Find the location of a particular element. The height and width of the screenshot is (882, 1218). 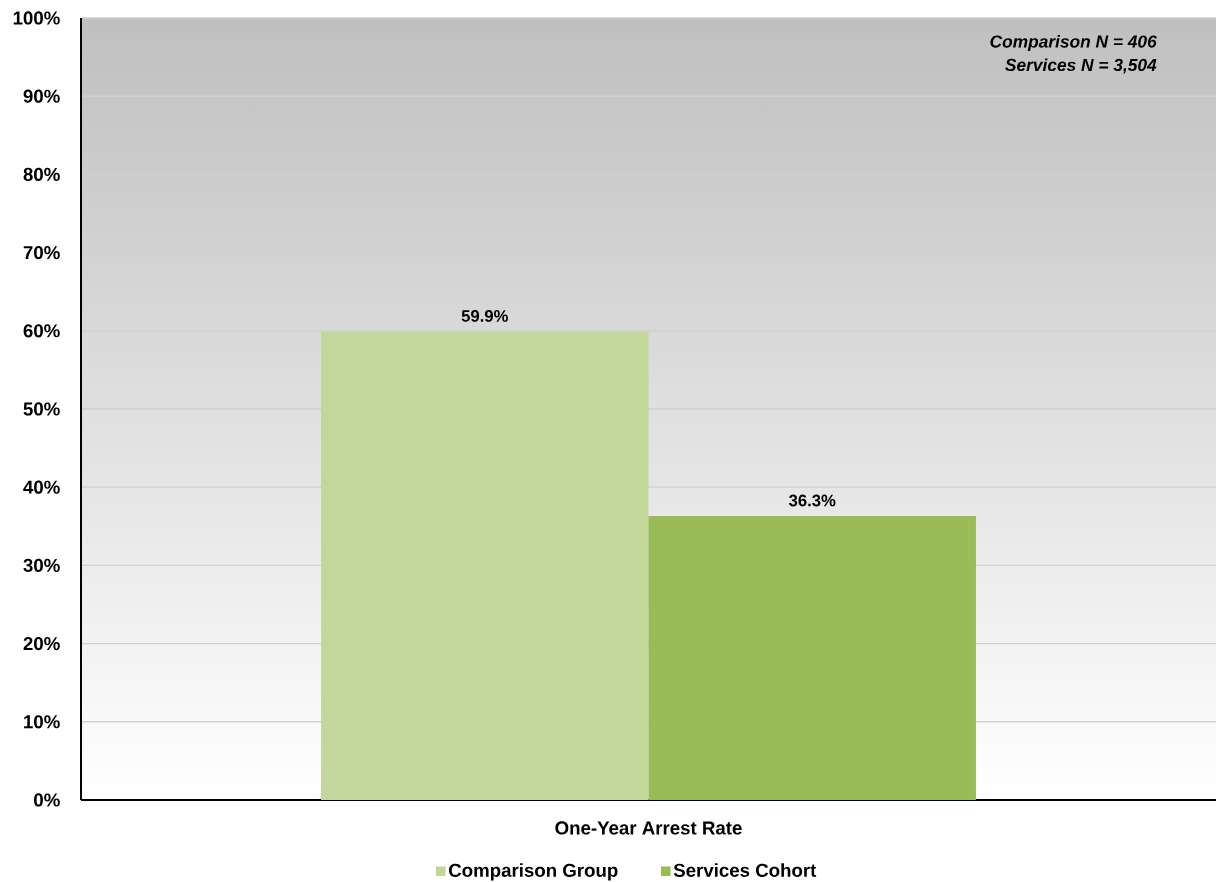

x-tick-label: One-Year Arrest Rate is located at coordinates (648, 828).